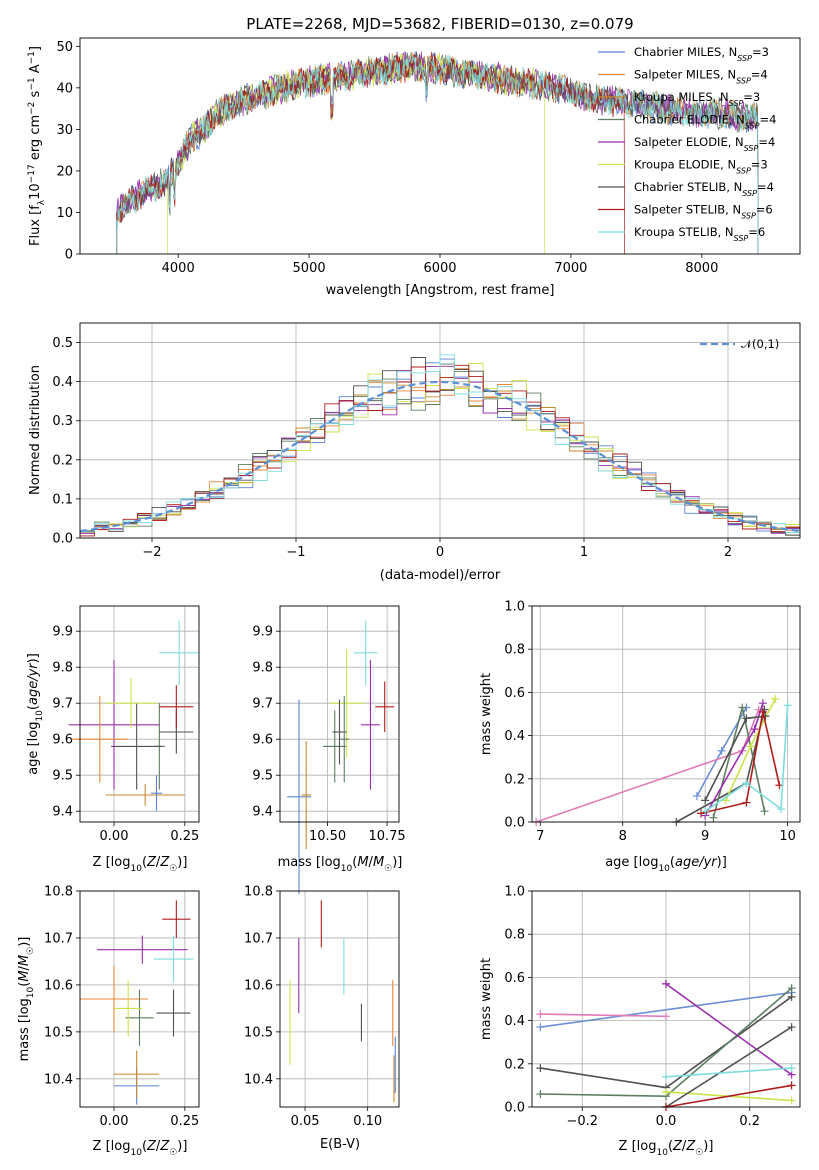 This screenshot has height=1170, width=819. I want to click on residuals-ylabel: Normed distribution, so click(35, 430).